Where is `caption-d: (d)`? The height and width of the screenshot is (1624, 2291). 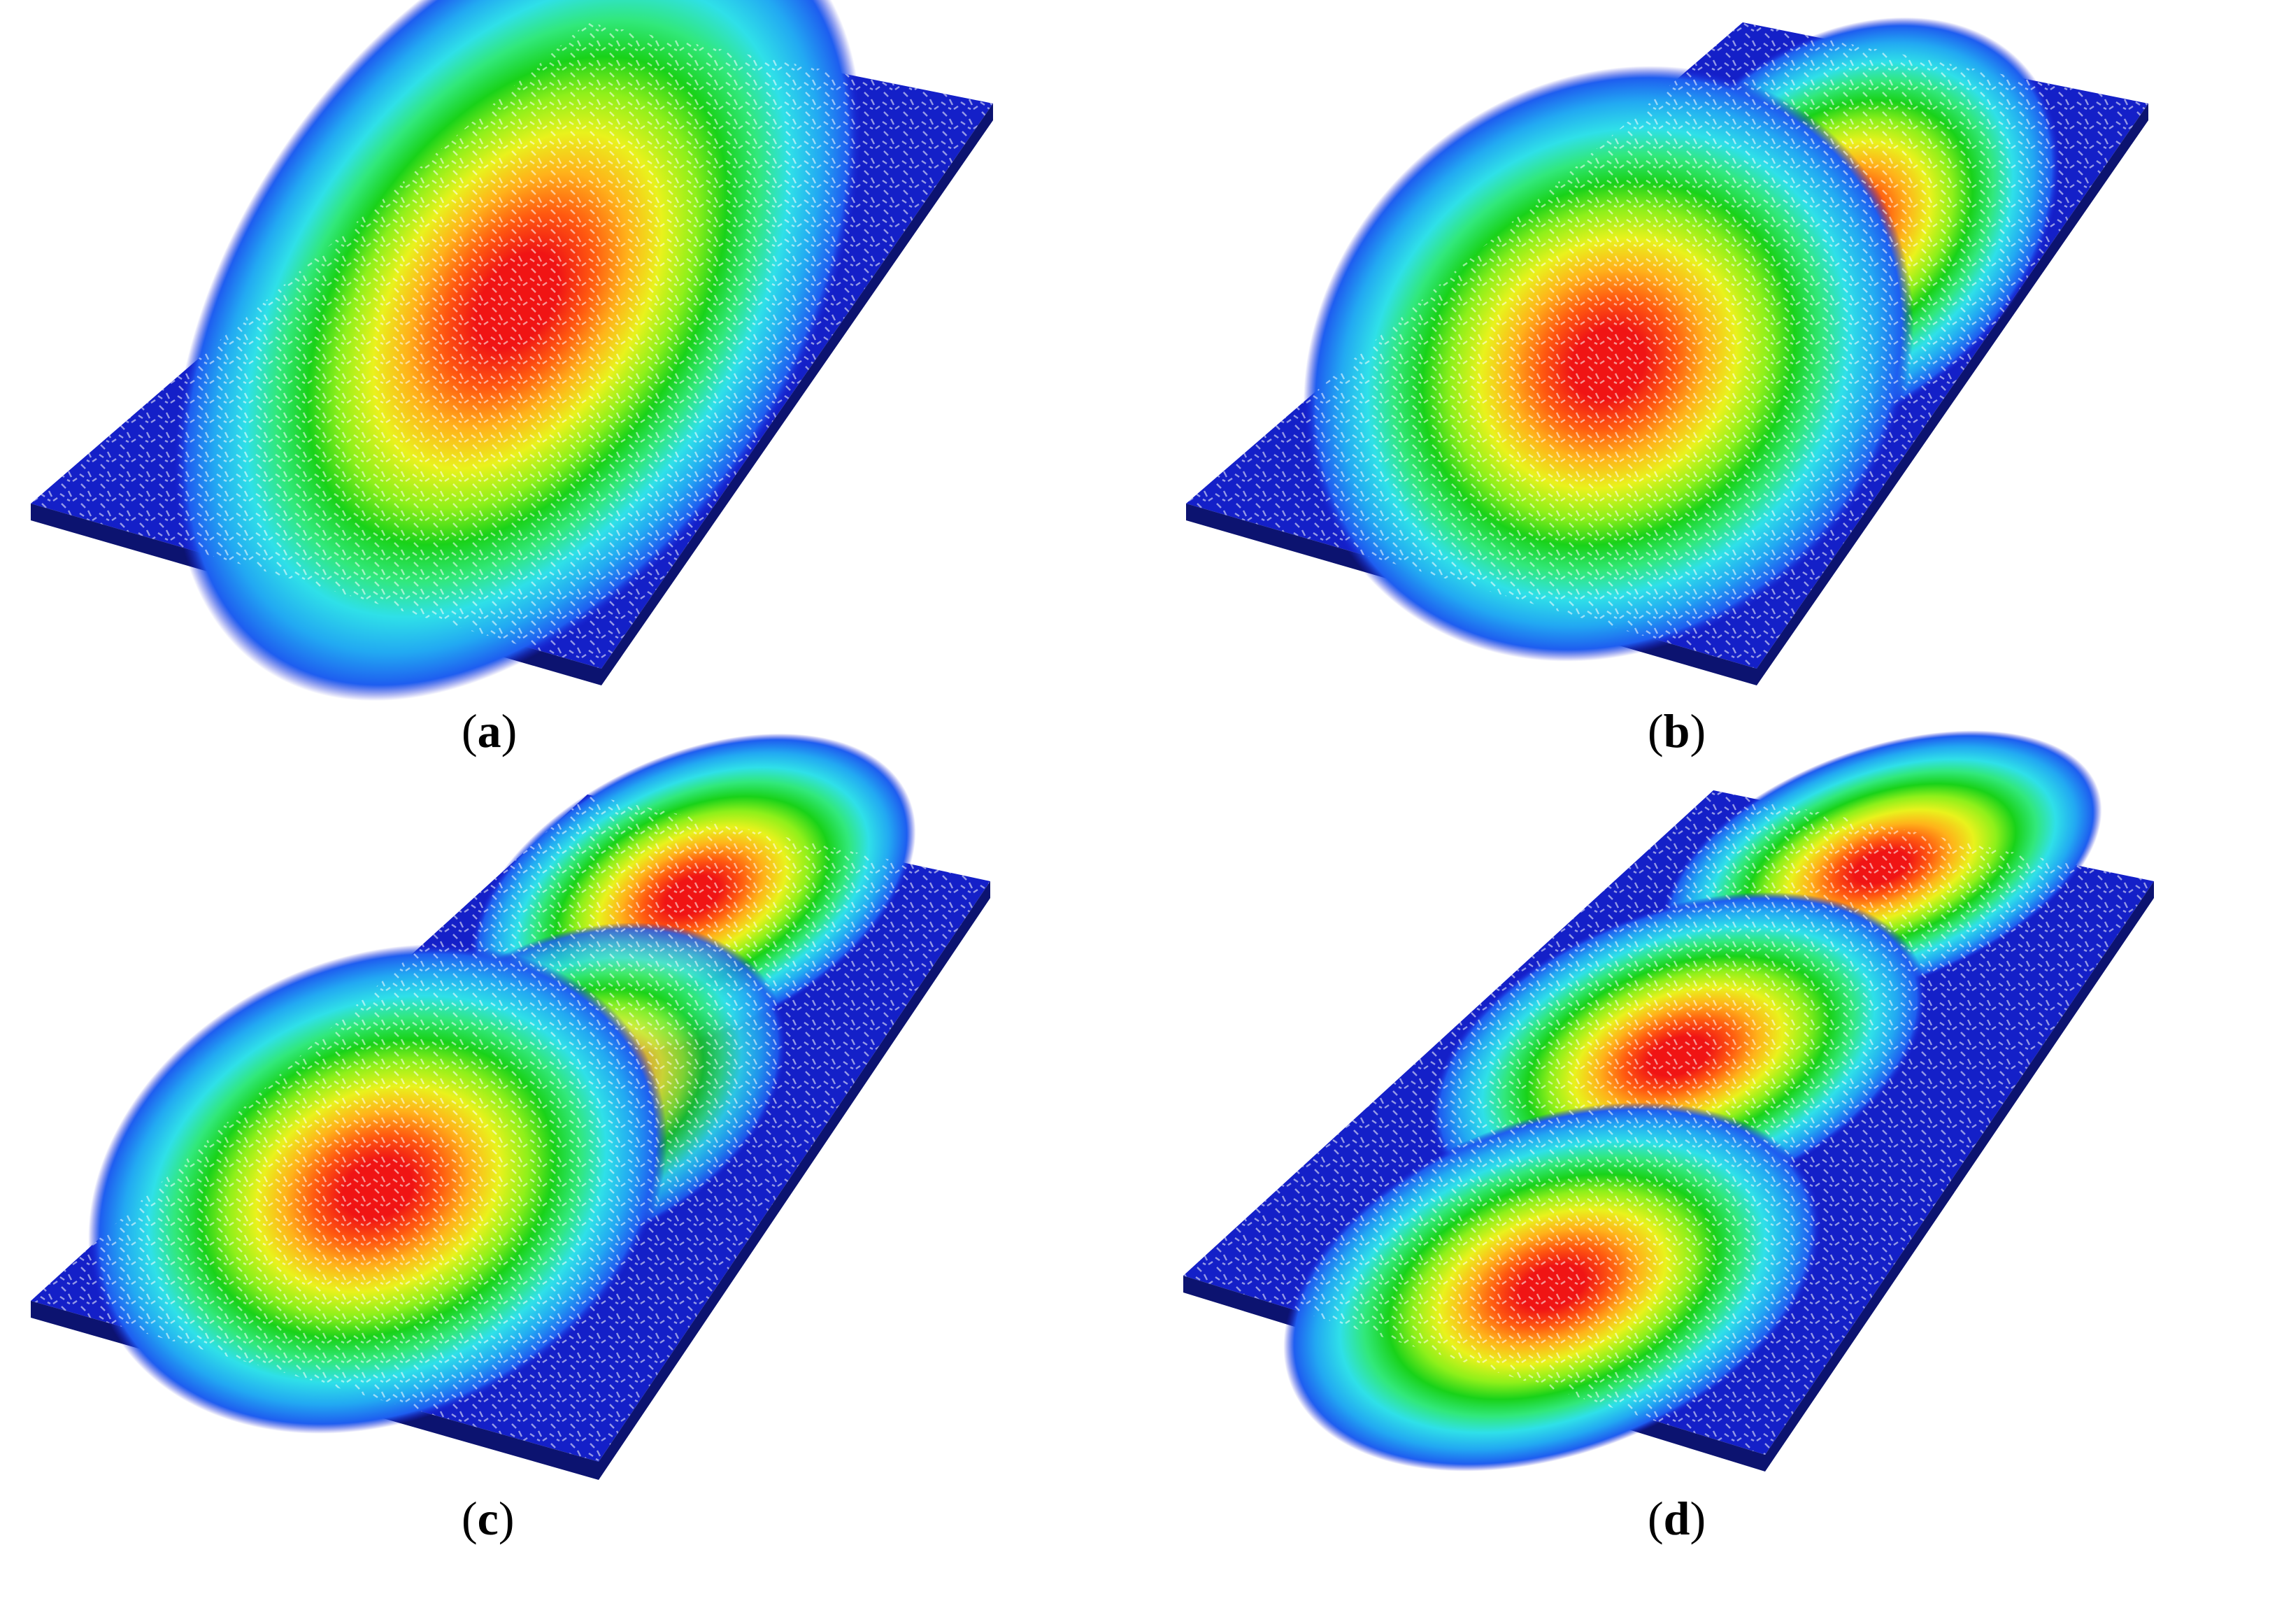
caption-d: (d) is located at coordinates (1677, 1520).